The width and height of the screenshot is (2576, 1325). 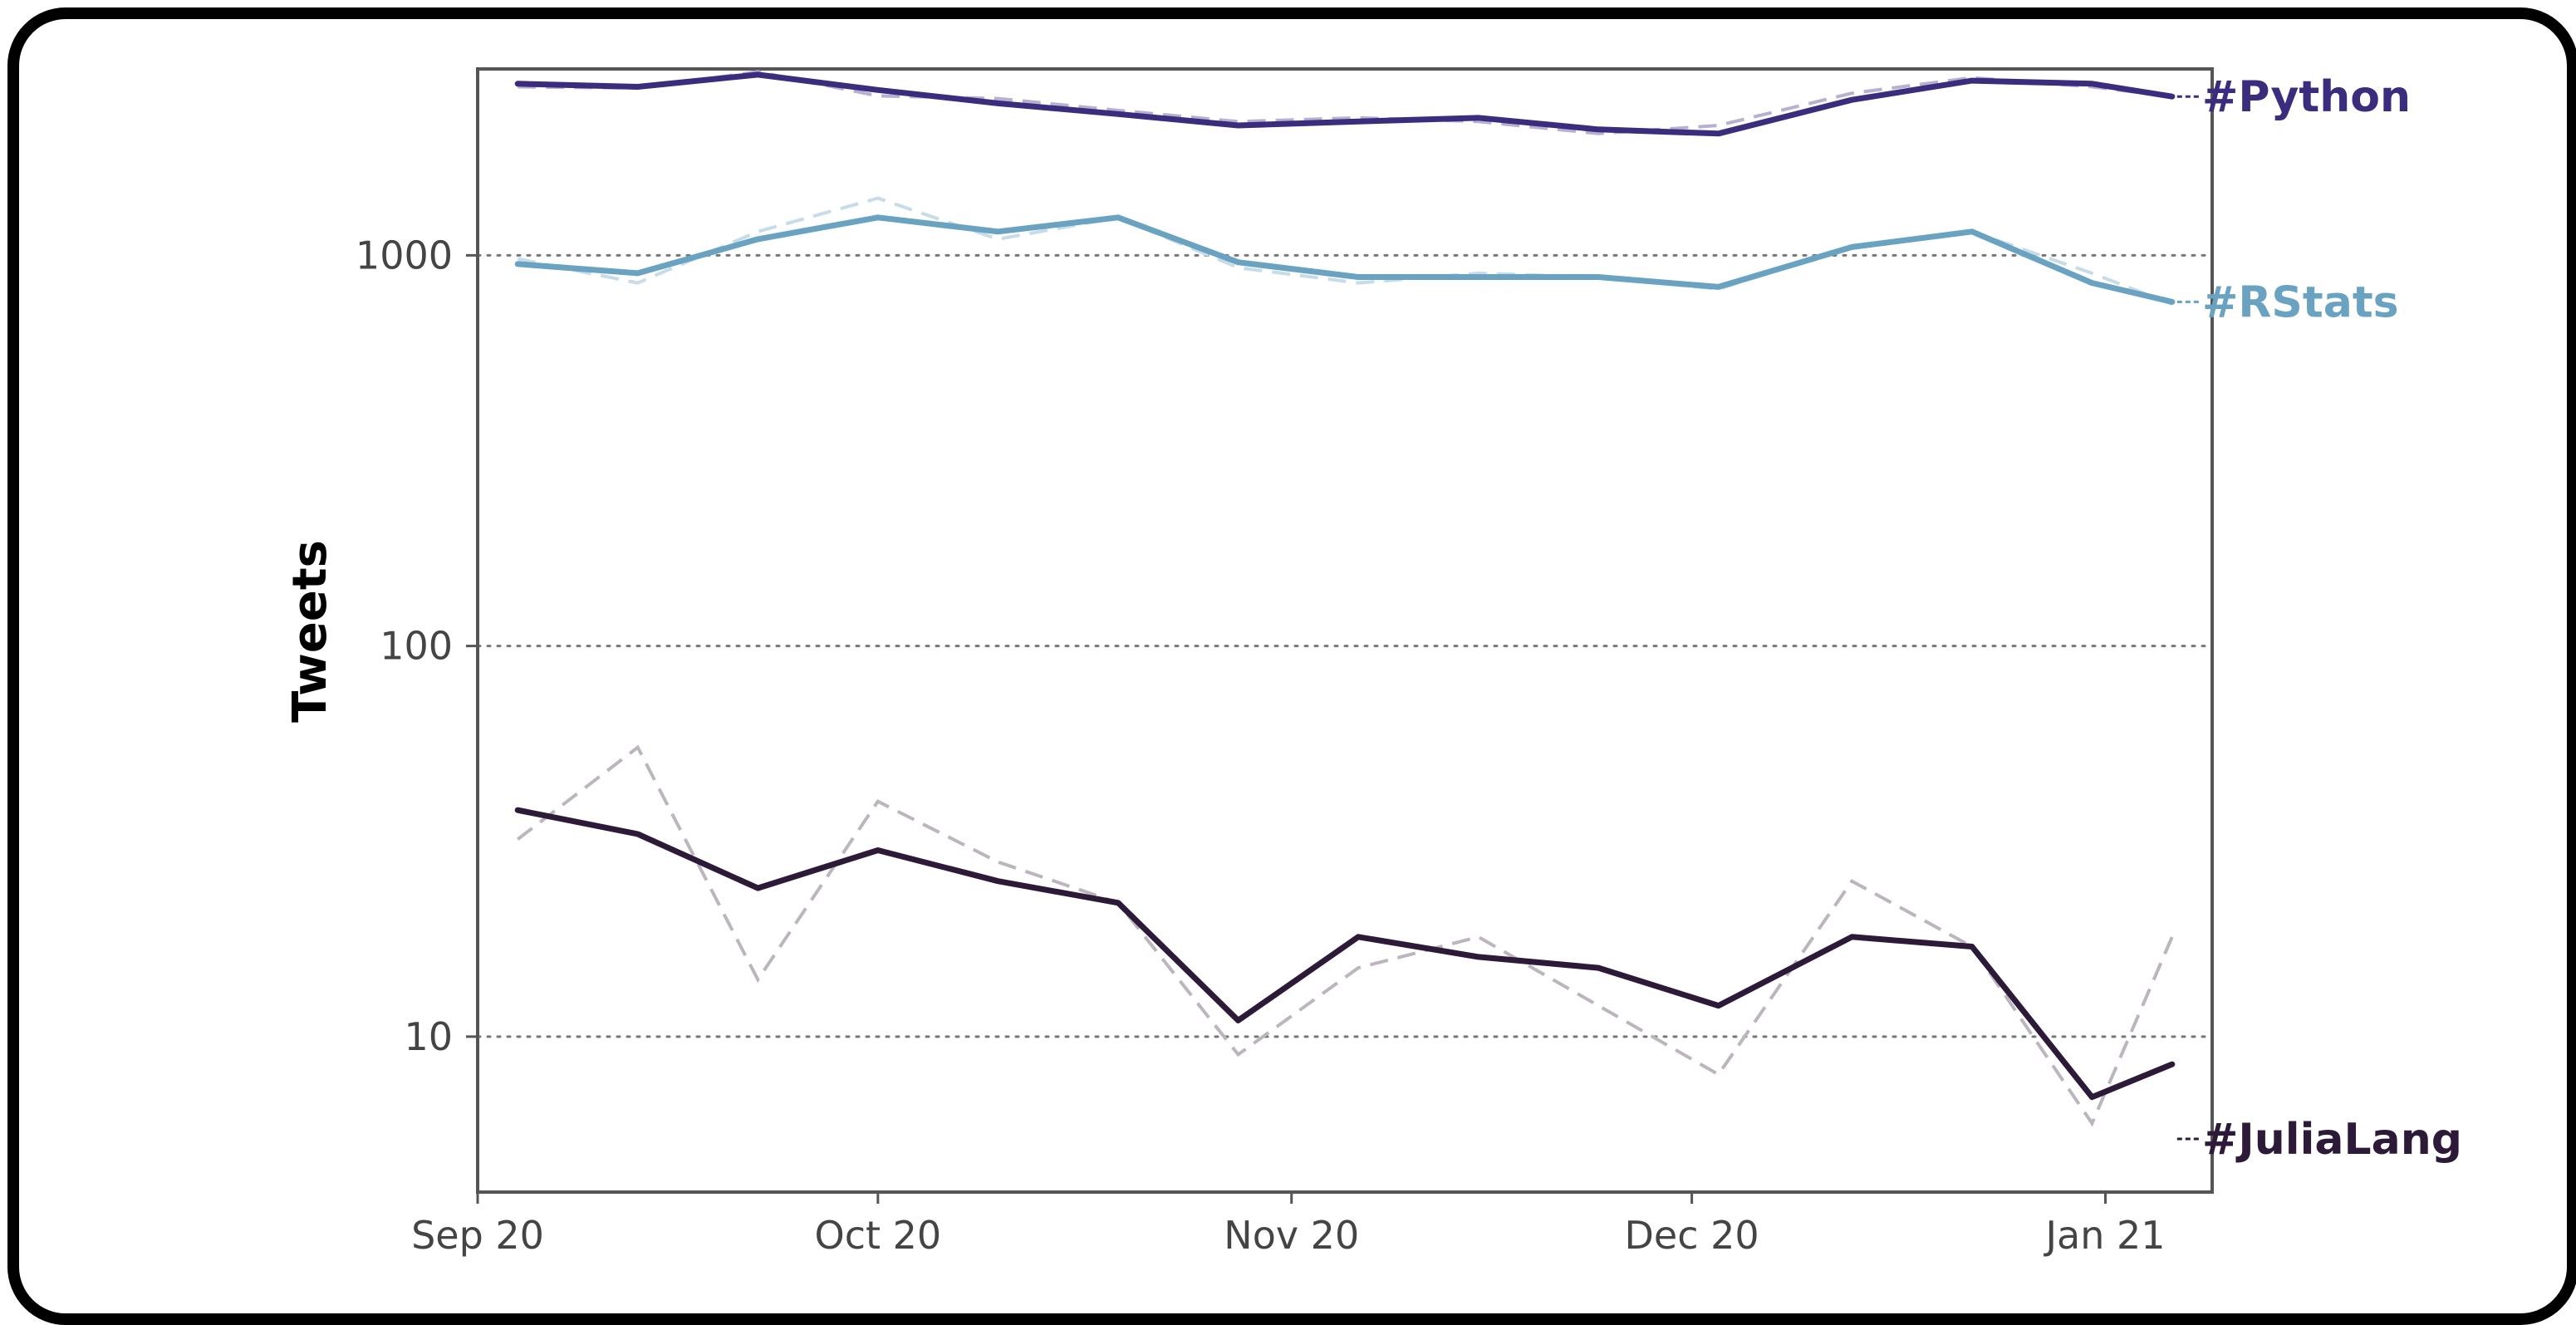 I want to click on y-tick-label: 10, so click(x=428, y=1036).